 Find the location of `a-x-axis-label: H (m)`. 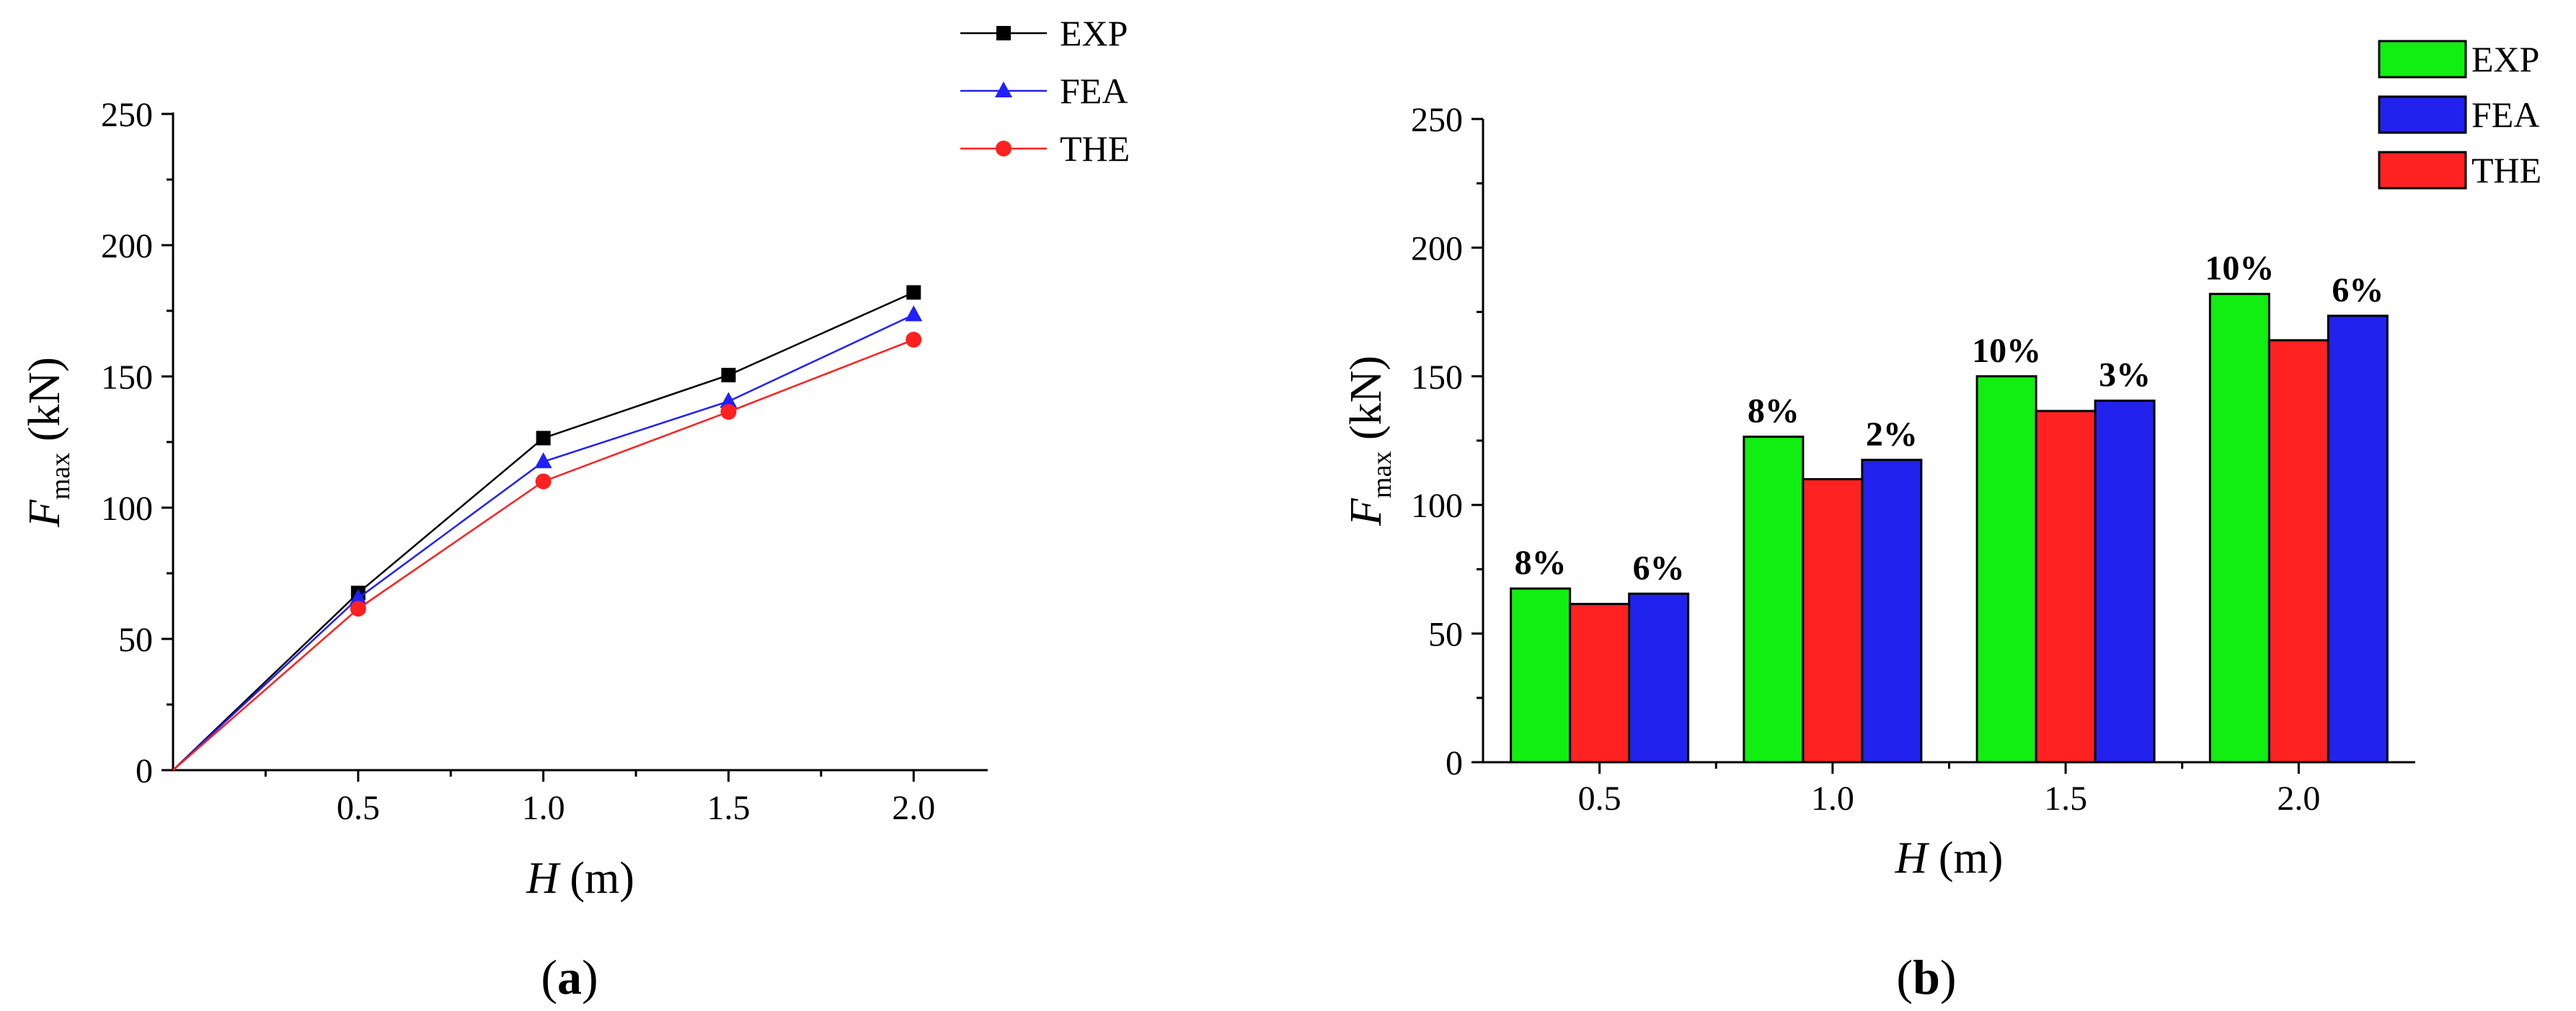

a-x-axis-label: H (m) is located at coordinates (580, 878).